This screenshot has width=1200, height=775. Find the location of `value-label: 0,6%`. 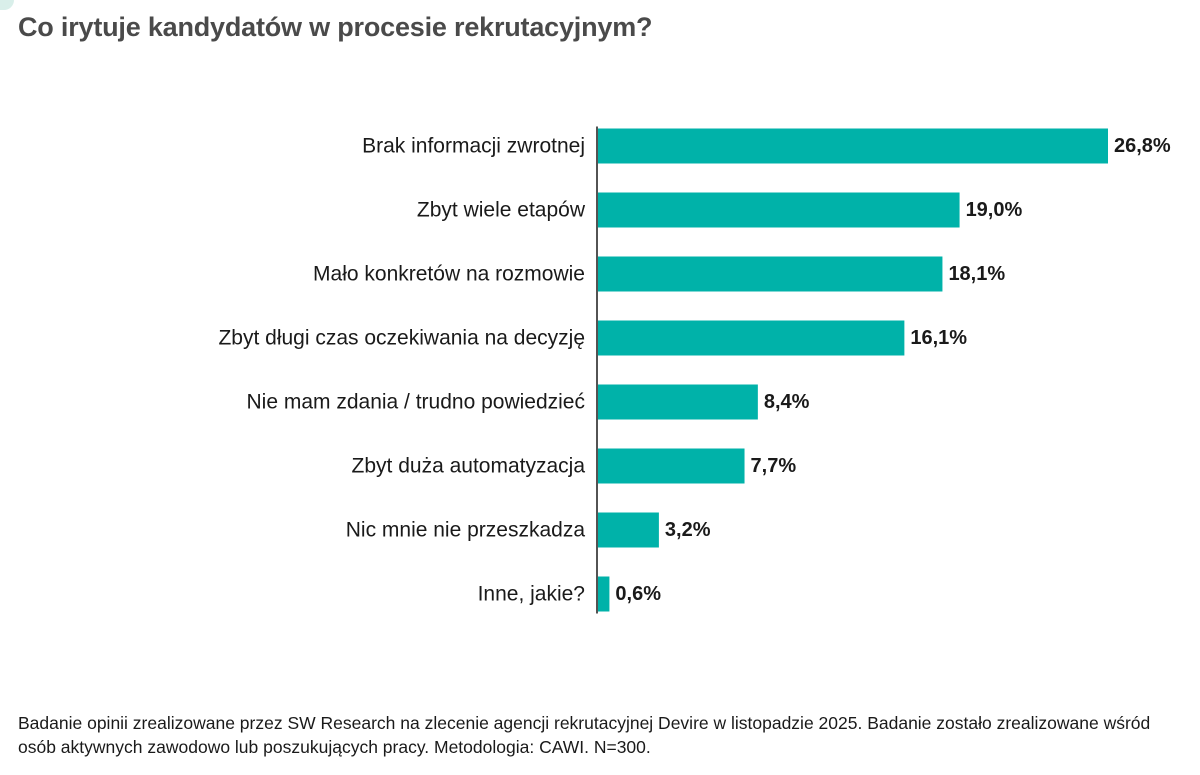

value-label: 0,6% is located at coordinates (638, 594).